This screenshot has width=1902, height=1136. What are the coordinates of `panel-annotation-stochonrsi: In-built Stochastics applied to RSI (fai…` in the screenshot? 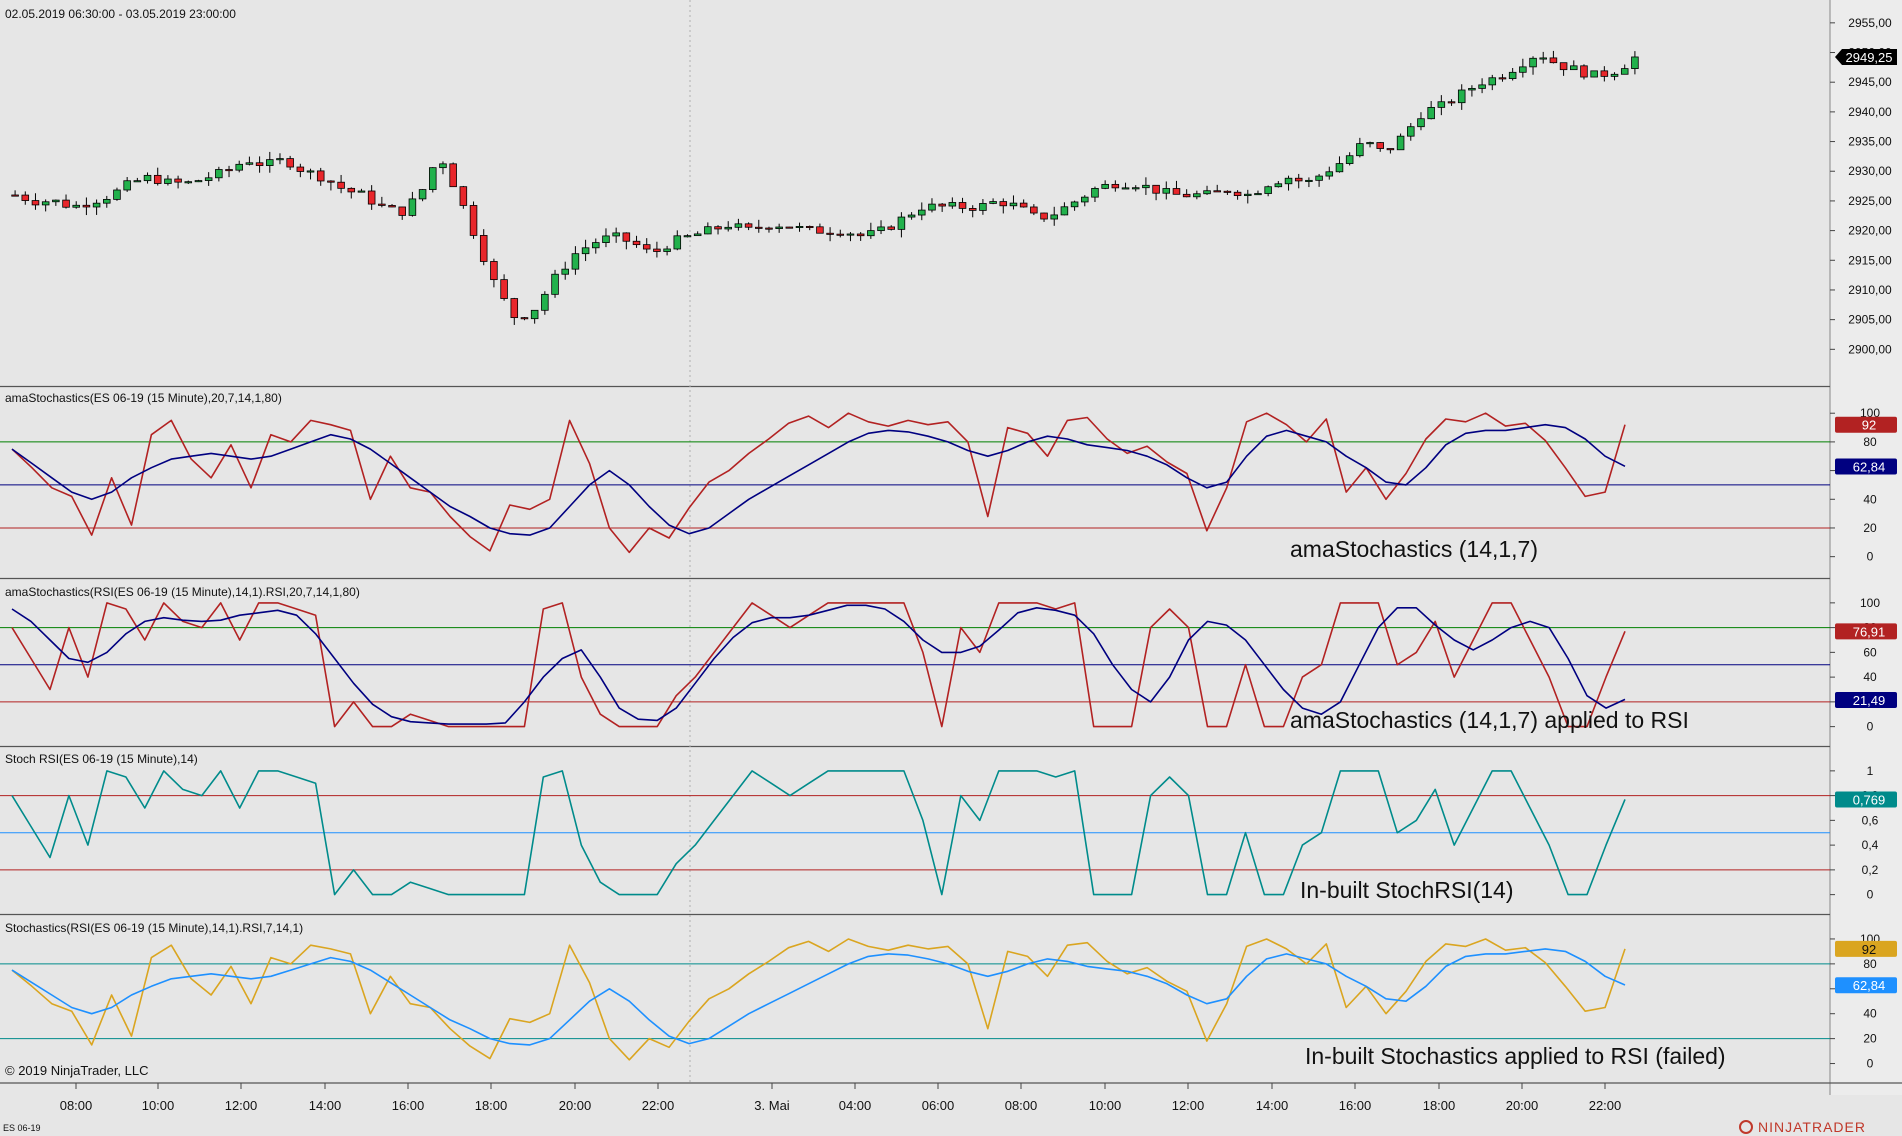 It's located at (1515, 1056).